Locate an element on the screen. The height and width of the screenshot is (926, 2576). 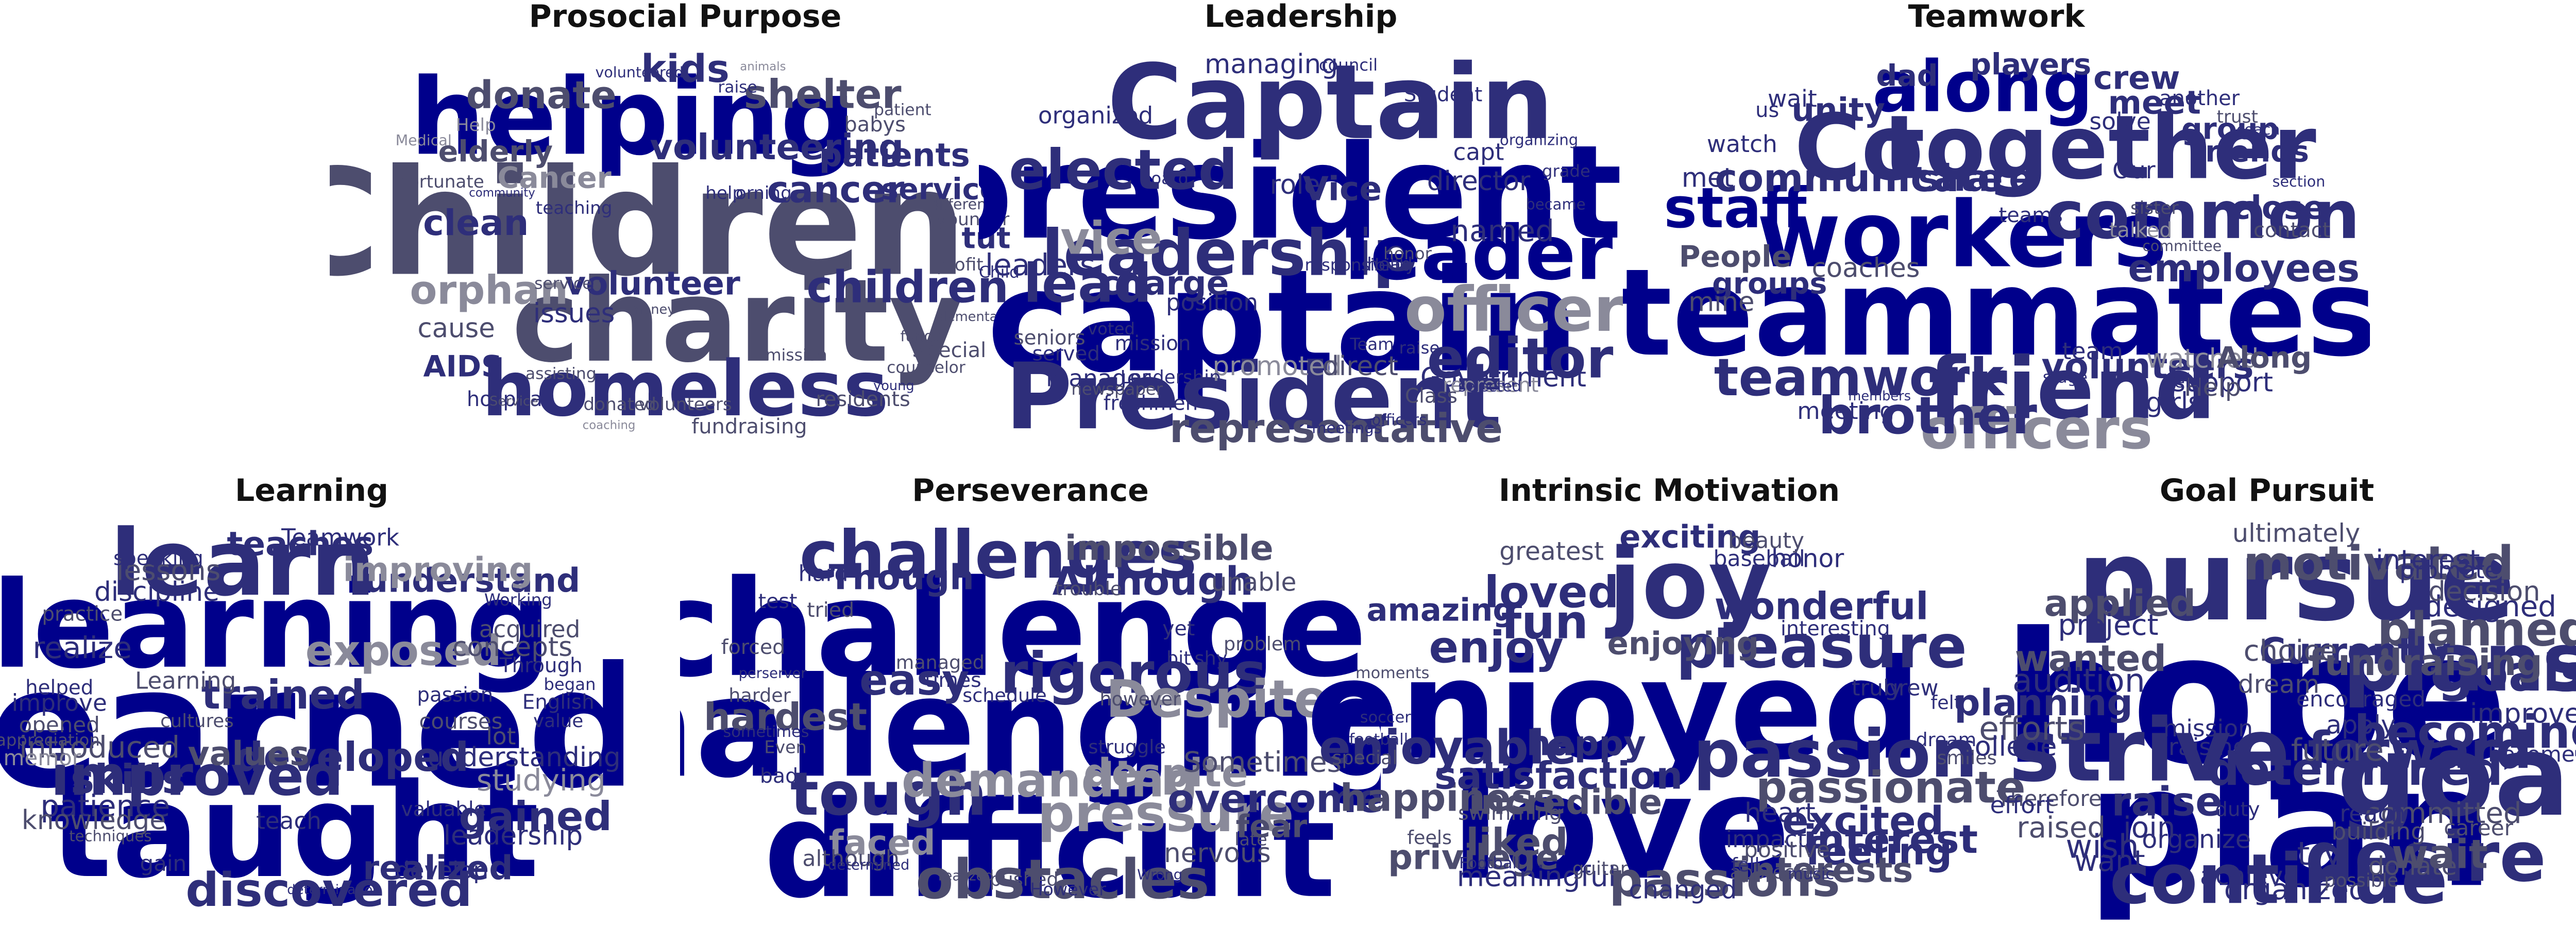
cloud-word: rigorous is located at coordinates (1133, 673).